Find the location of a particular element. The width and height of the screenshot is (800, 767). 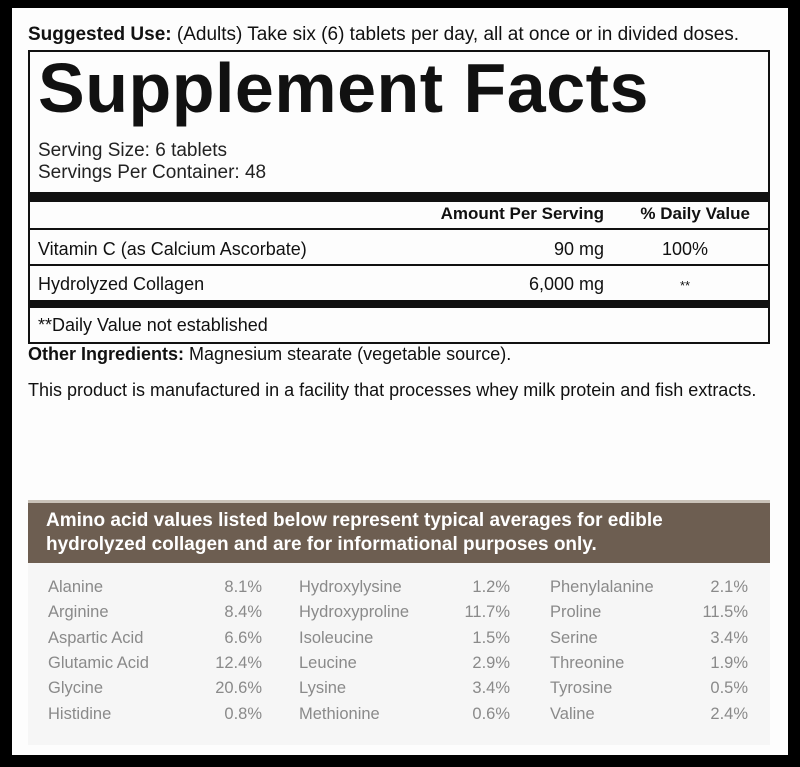

servings-per-container: Servings Per Container: 48 is located at coordinates (152, 172).